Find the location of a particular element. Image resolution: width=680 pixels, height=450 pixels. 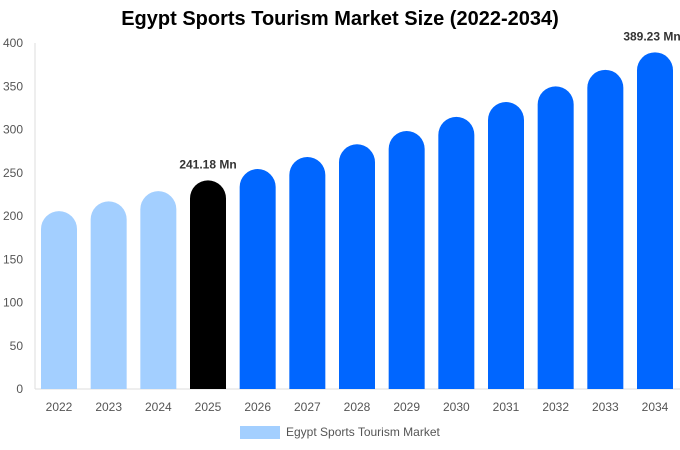

x-tick-label: 2025 is located at coordinates (208, 407).